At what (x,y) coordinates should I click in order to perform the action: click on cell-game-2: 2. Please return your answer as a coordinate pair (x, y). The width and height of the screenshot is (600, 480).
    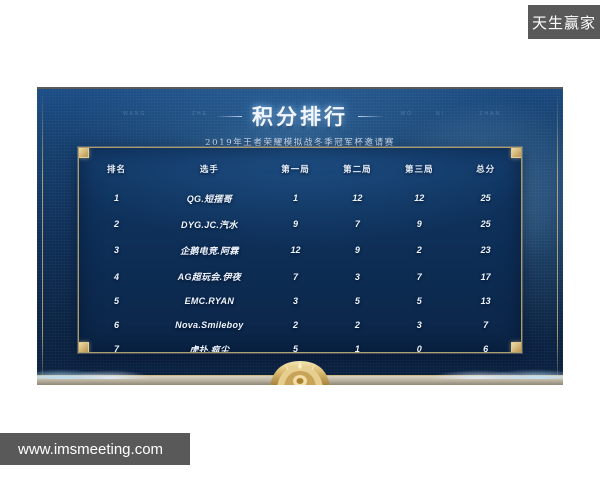
    Looking at the image, I should click on (357, 324).